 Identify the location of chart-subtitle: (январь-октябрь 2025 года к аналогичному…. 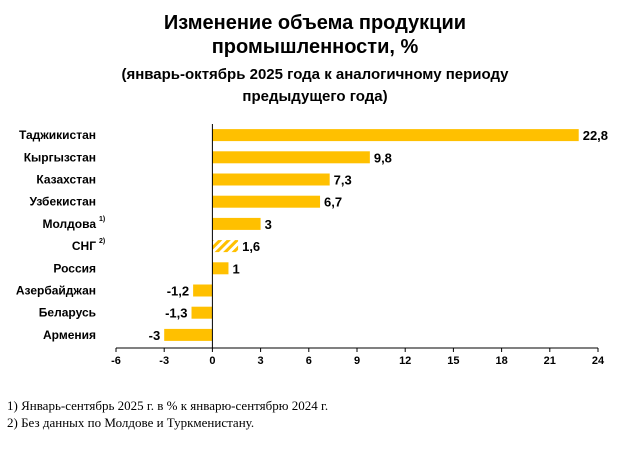
(315, 74).